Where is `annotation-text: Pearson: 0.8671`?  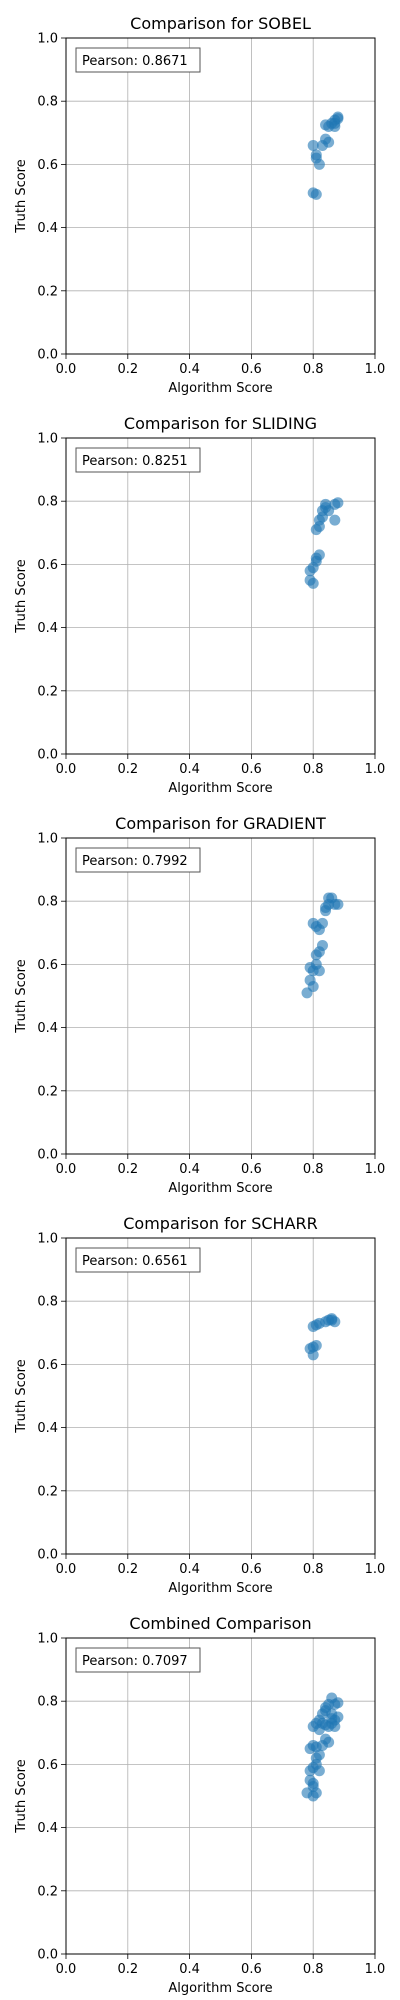 annotation-text: Pearson: 0.8671 is located at coordinates (135, 61).